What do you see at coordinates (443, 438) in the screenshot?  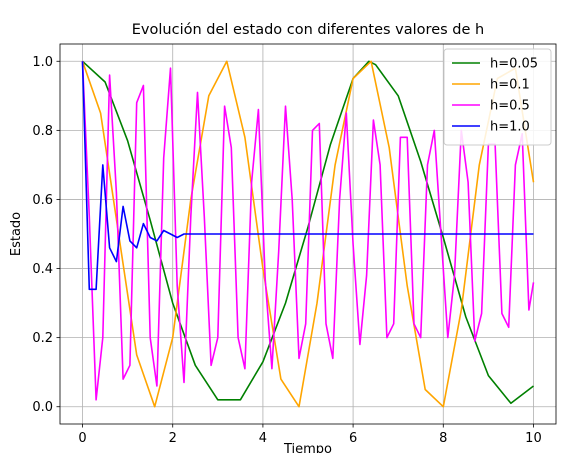 I see `x-tick-label: 8` at bounding box center [443, 438].